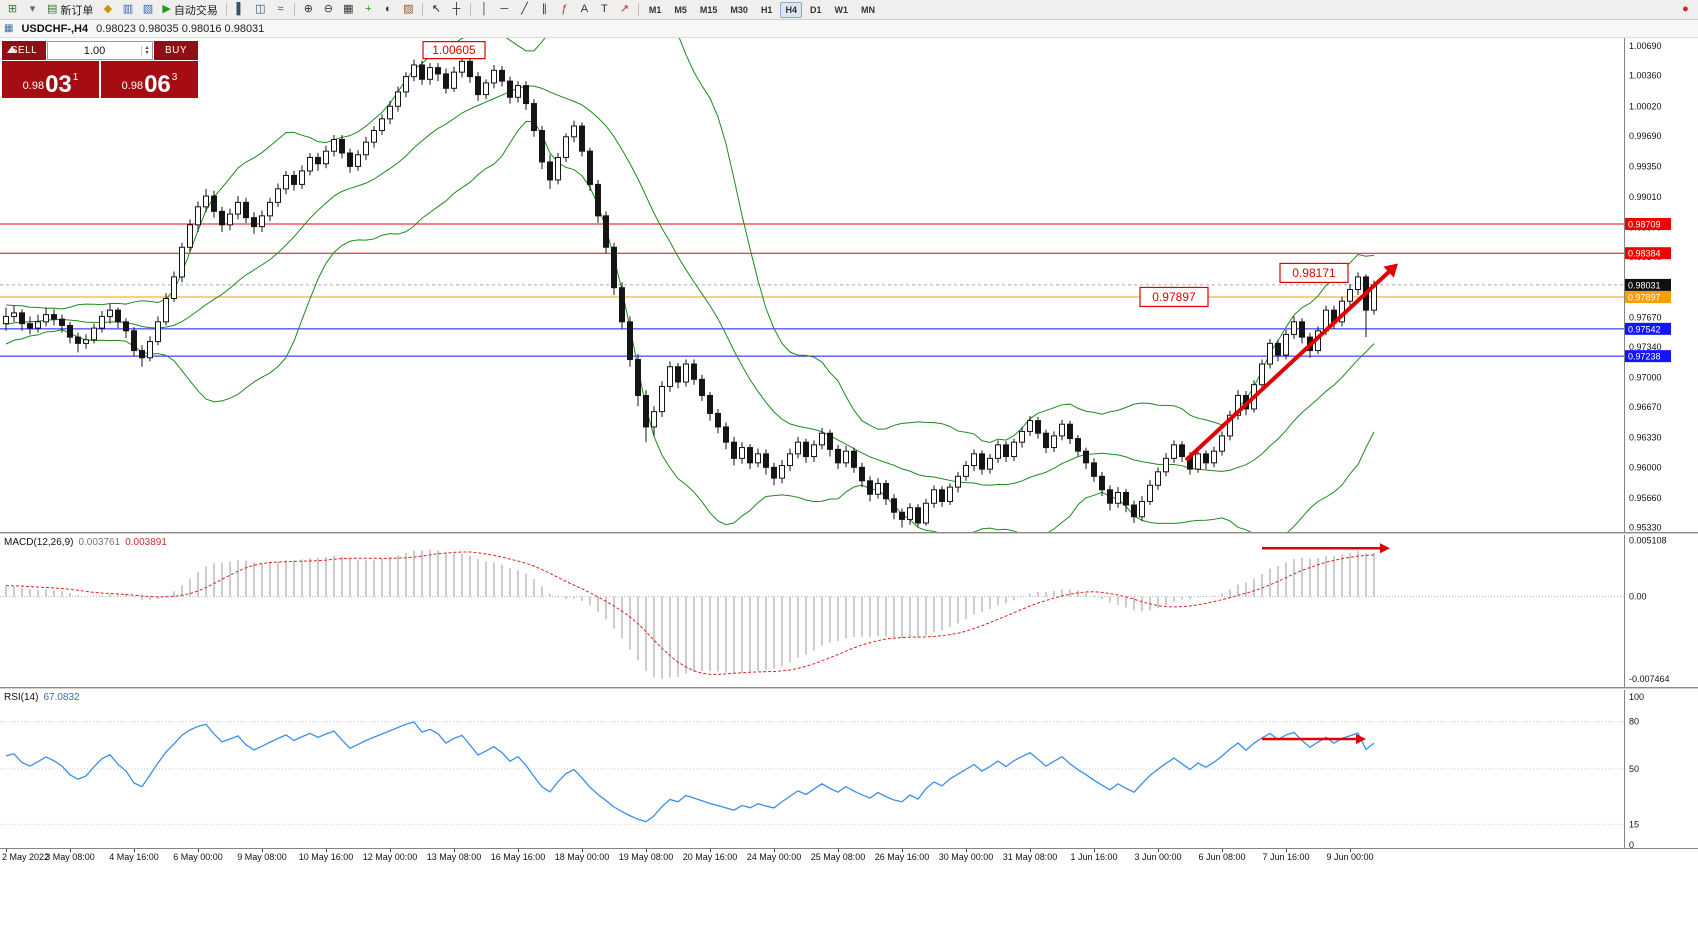 This screenshot has height=940, width=1698. What do you see at coordinates (1649, 679) in the screenshot?
I see `macd-axis-label: -0.007464` at bounding box center [1649, 679].